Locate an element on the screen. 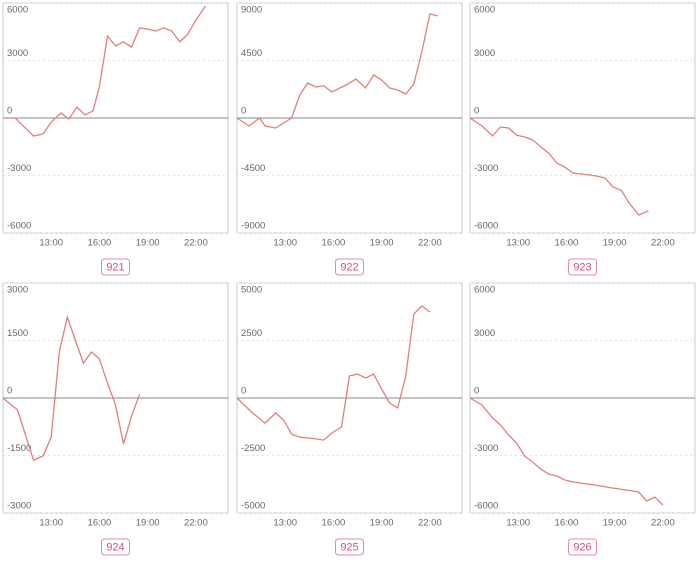 Image resolution: width=700 pixels, height=564 pixels. y-tick-label: 2500 is located at coordinates (251, 333).